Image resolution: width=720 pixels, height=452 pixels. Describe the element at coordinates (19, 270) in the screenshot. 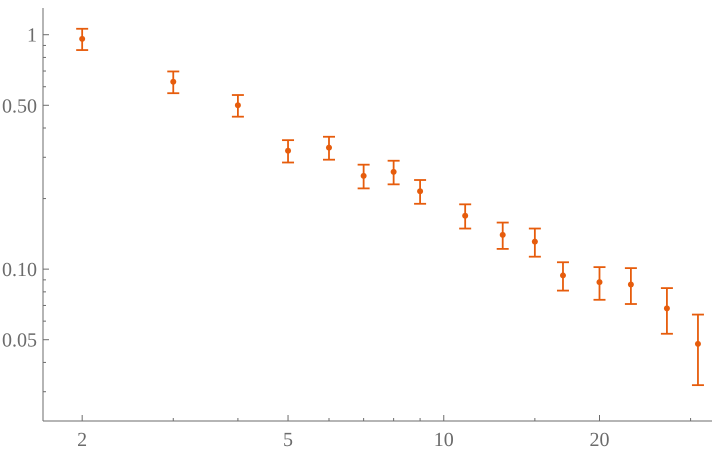

I see `y-tick-label: 0.10` at that location.